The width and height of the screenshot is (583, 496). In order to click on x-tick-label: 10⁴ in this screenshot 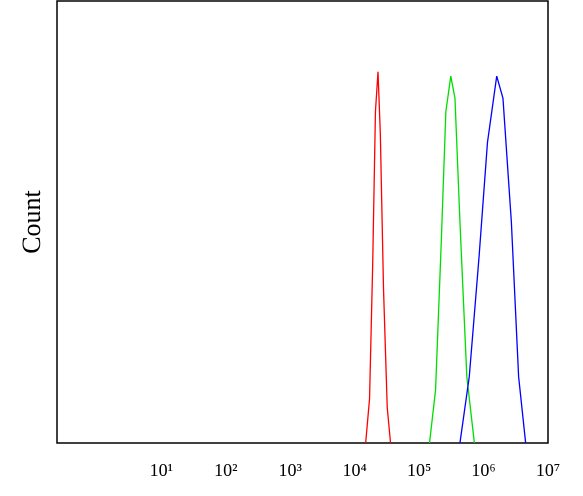, I will do `click(355, 470)`.